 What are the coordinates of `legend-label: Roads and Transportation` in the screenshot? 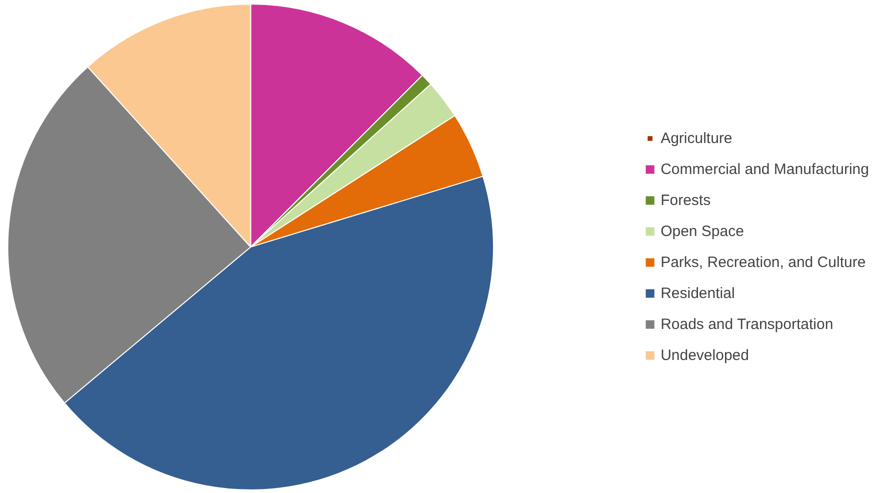 It's located at (747, 324).